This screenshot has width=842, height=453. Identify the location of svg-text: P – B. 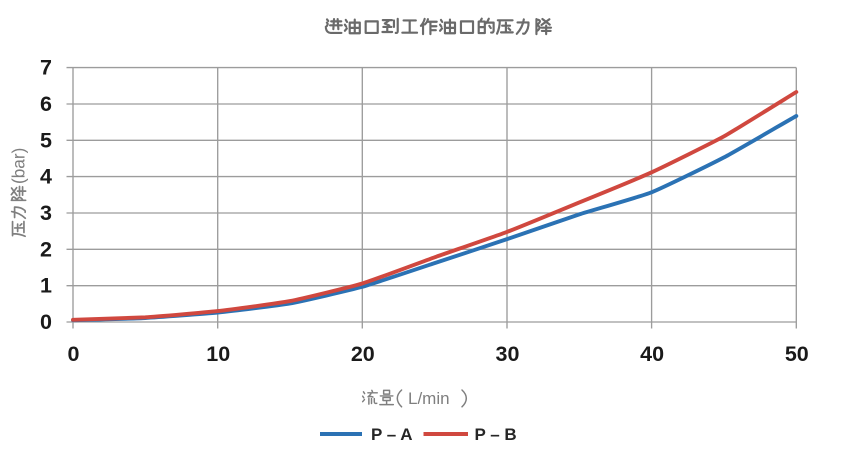
(496, 434).